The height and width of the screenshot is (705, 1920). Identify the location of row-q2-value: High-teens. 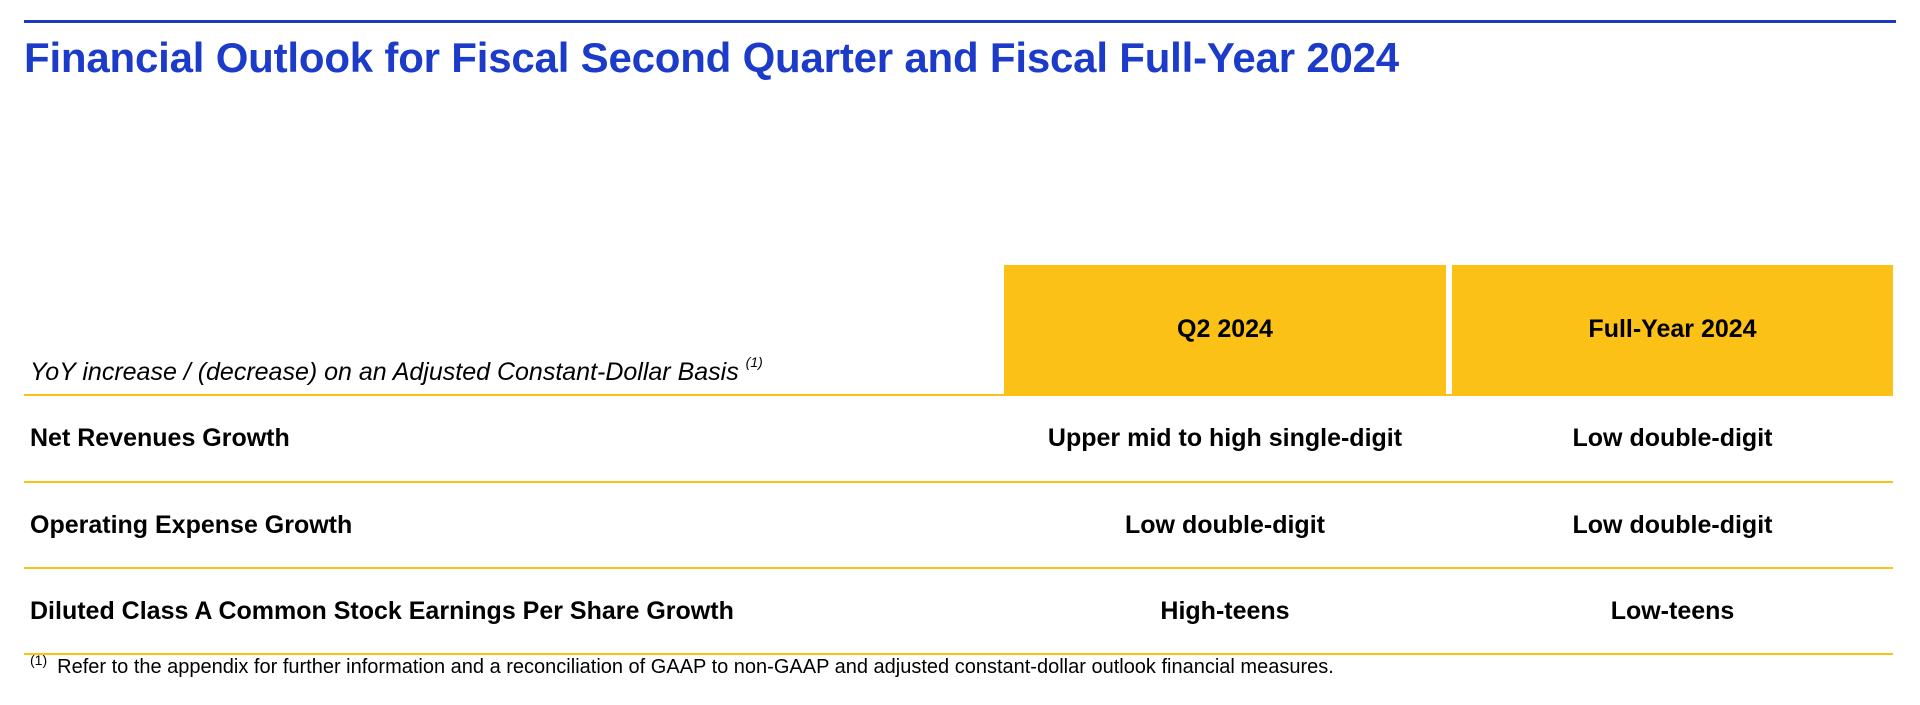
(1225, 610).